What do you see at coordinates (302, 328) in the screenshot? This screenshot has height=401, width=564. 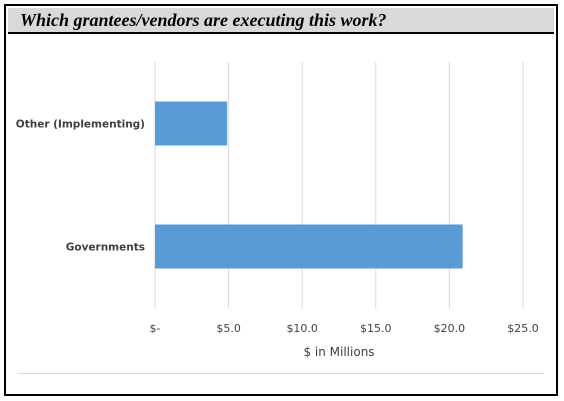 I see `x-tick-label: $10.0` at bounding box center [302, 328].